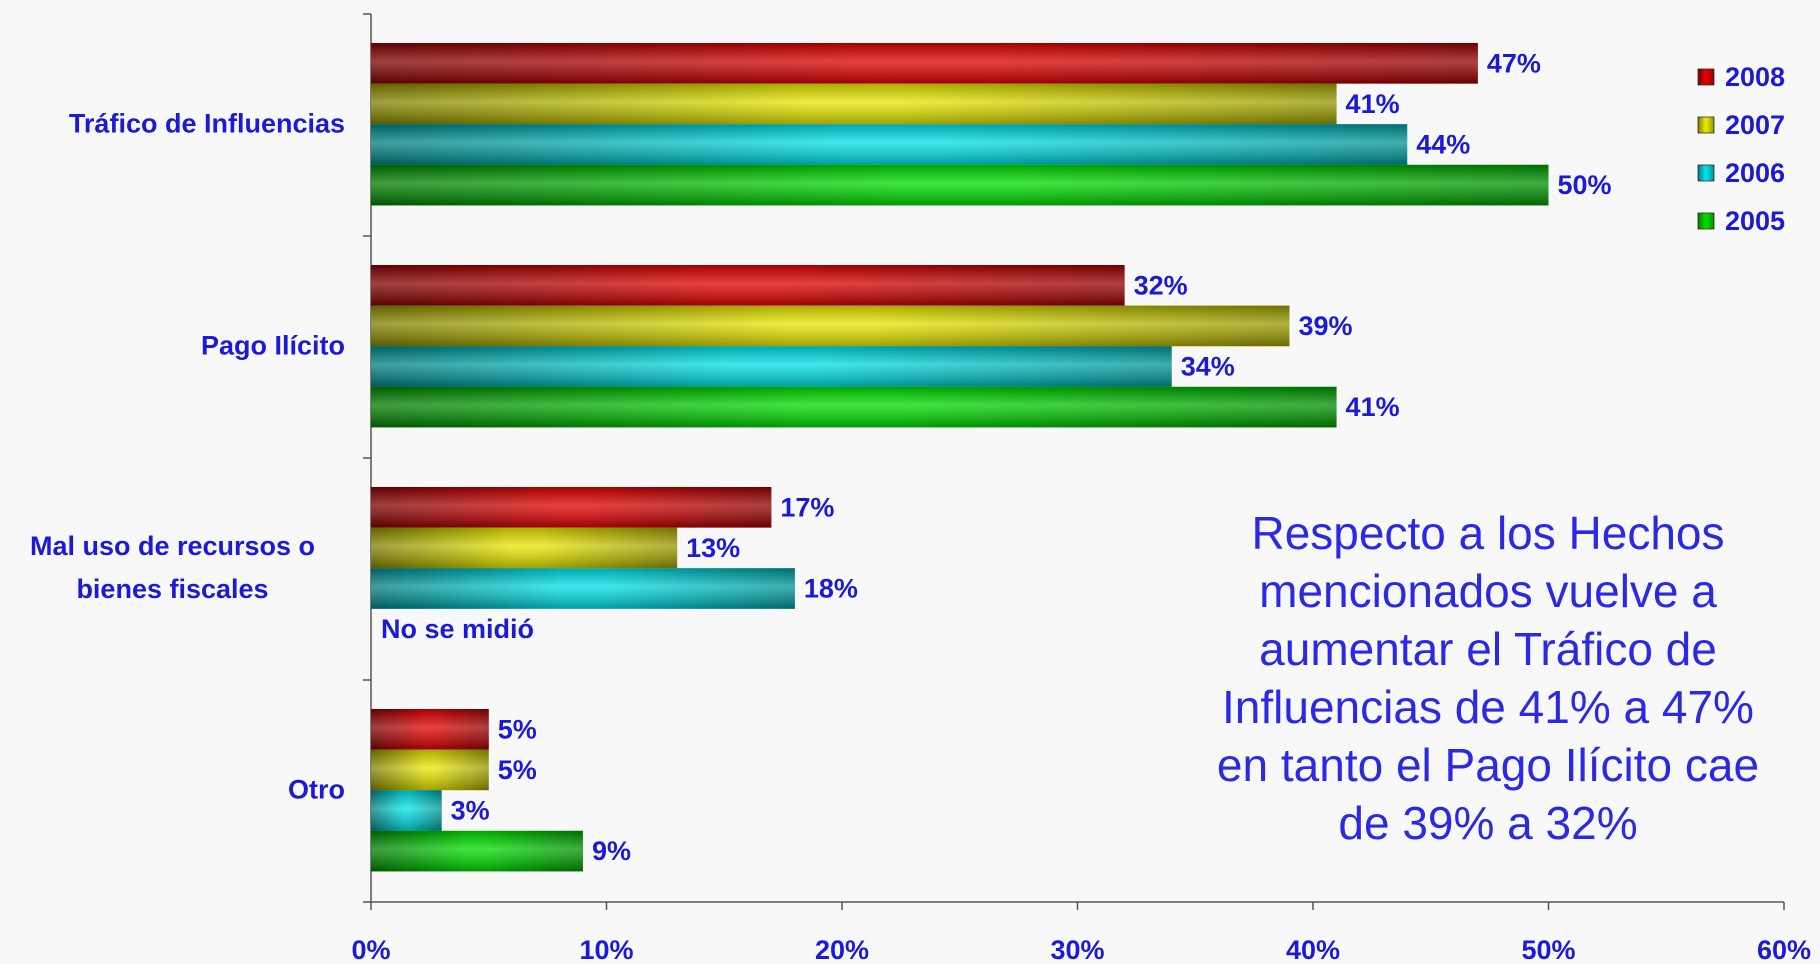 The height and width of the screenshot is (964, 1820). Describe the element at coordinates (1325, 326) in the screenshot. I see `value-label: 39%` at that location.